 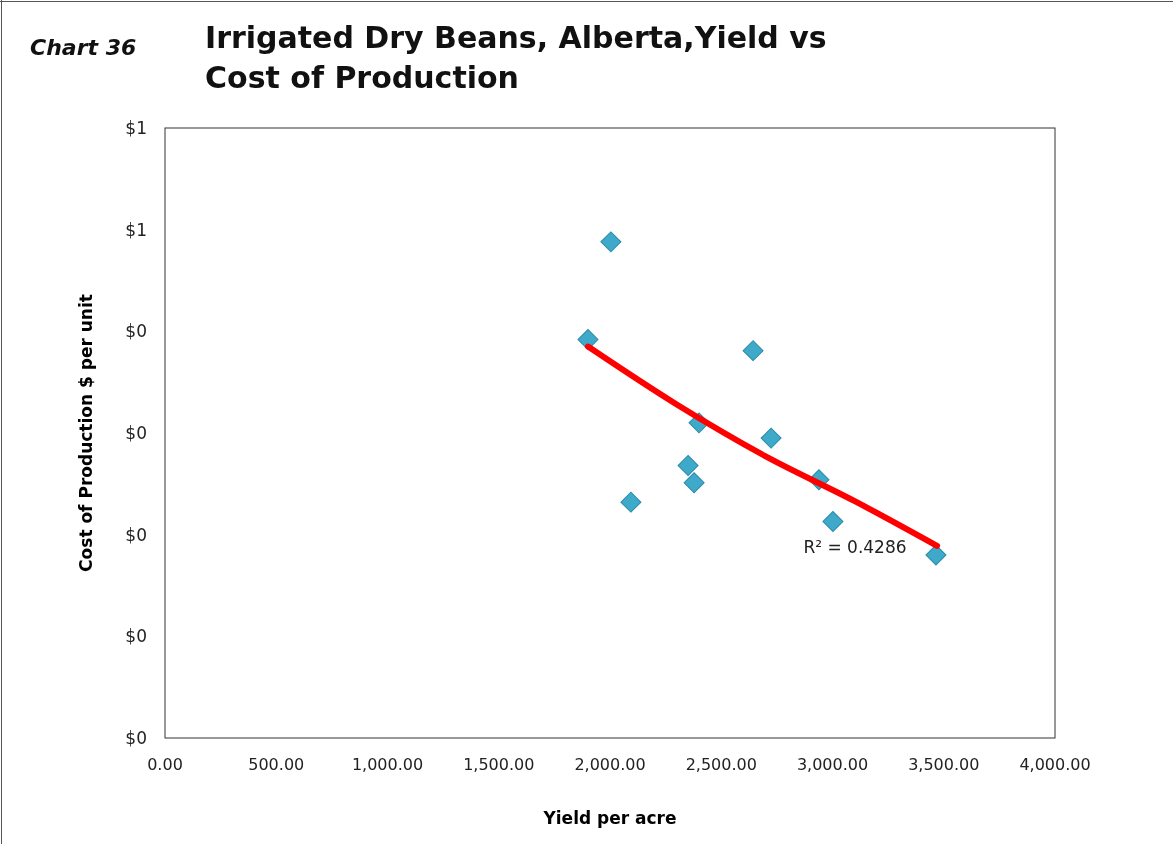 I want to click on x-tick-label: 2,500.00, so click(x=721, y=764).